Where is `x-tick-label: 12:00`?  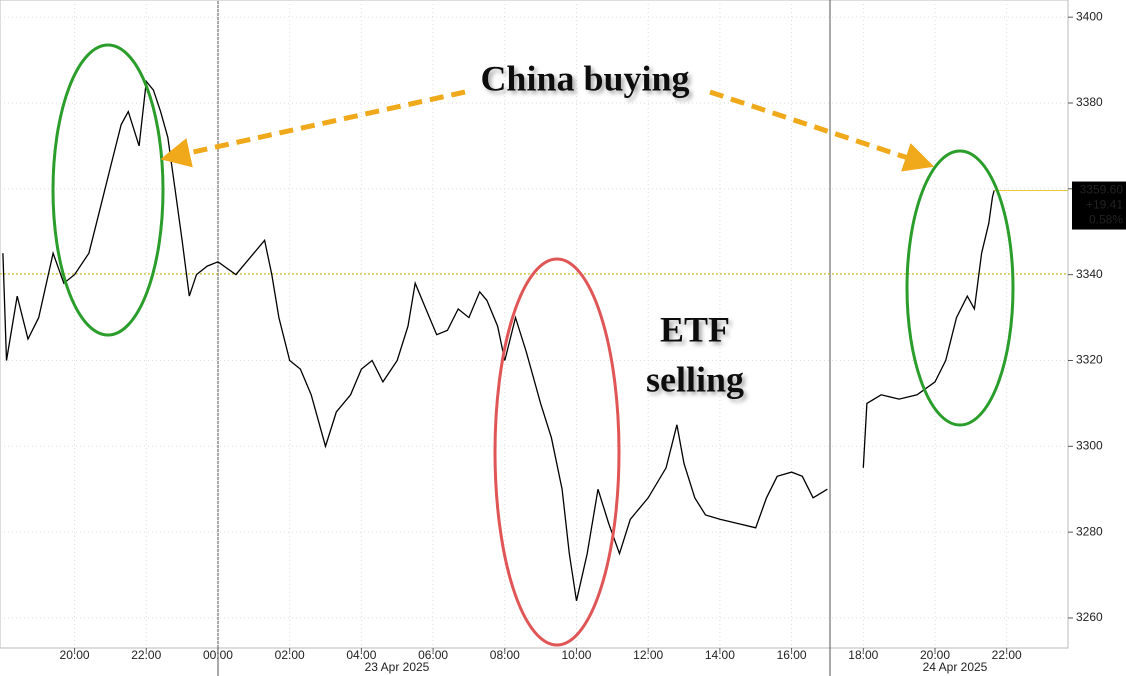
x-tick-label: 12:00 is located at coordinates (648, 655).